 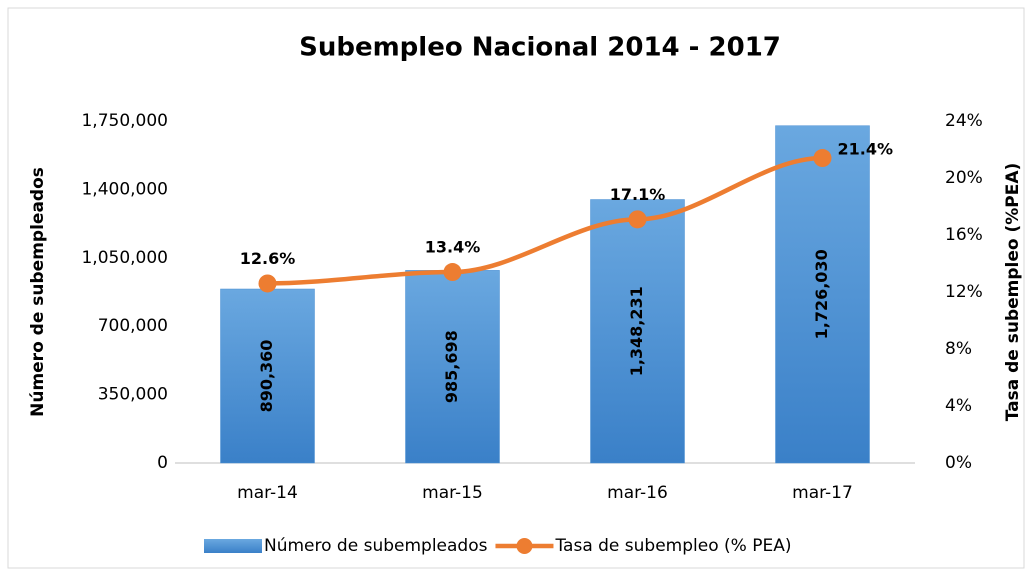 I want to click on x-tick-label: mar-14, so click(x=267, y=493).